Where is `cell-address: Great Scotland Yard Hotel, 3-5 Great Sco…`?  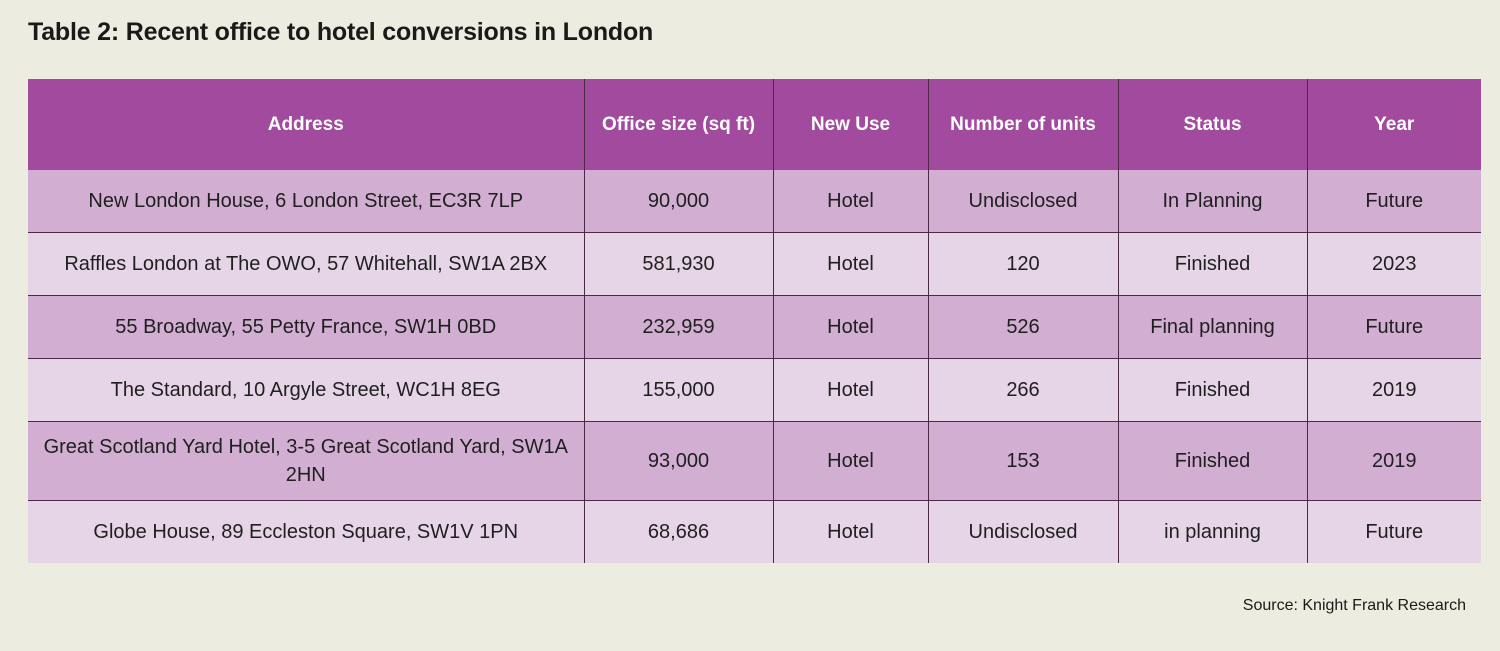 cell-address: Great Scotland Yard Hotel, 3-5 Great Sco… is located at coordinates (306, 461).